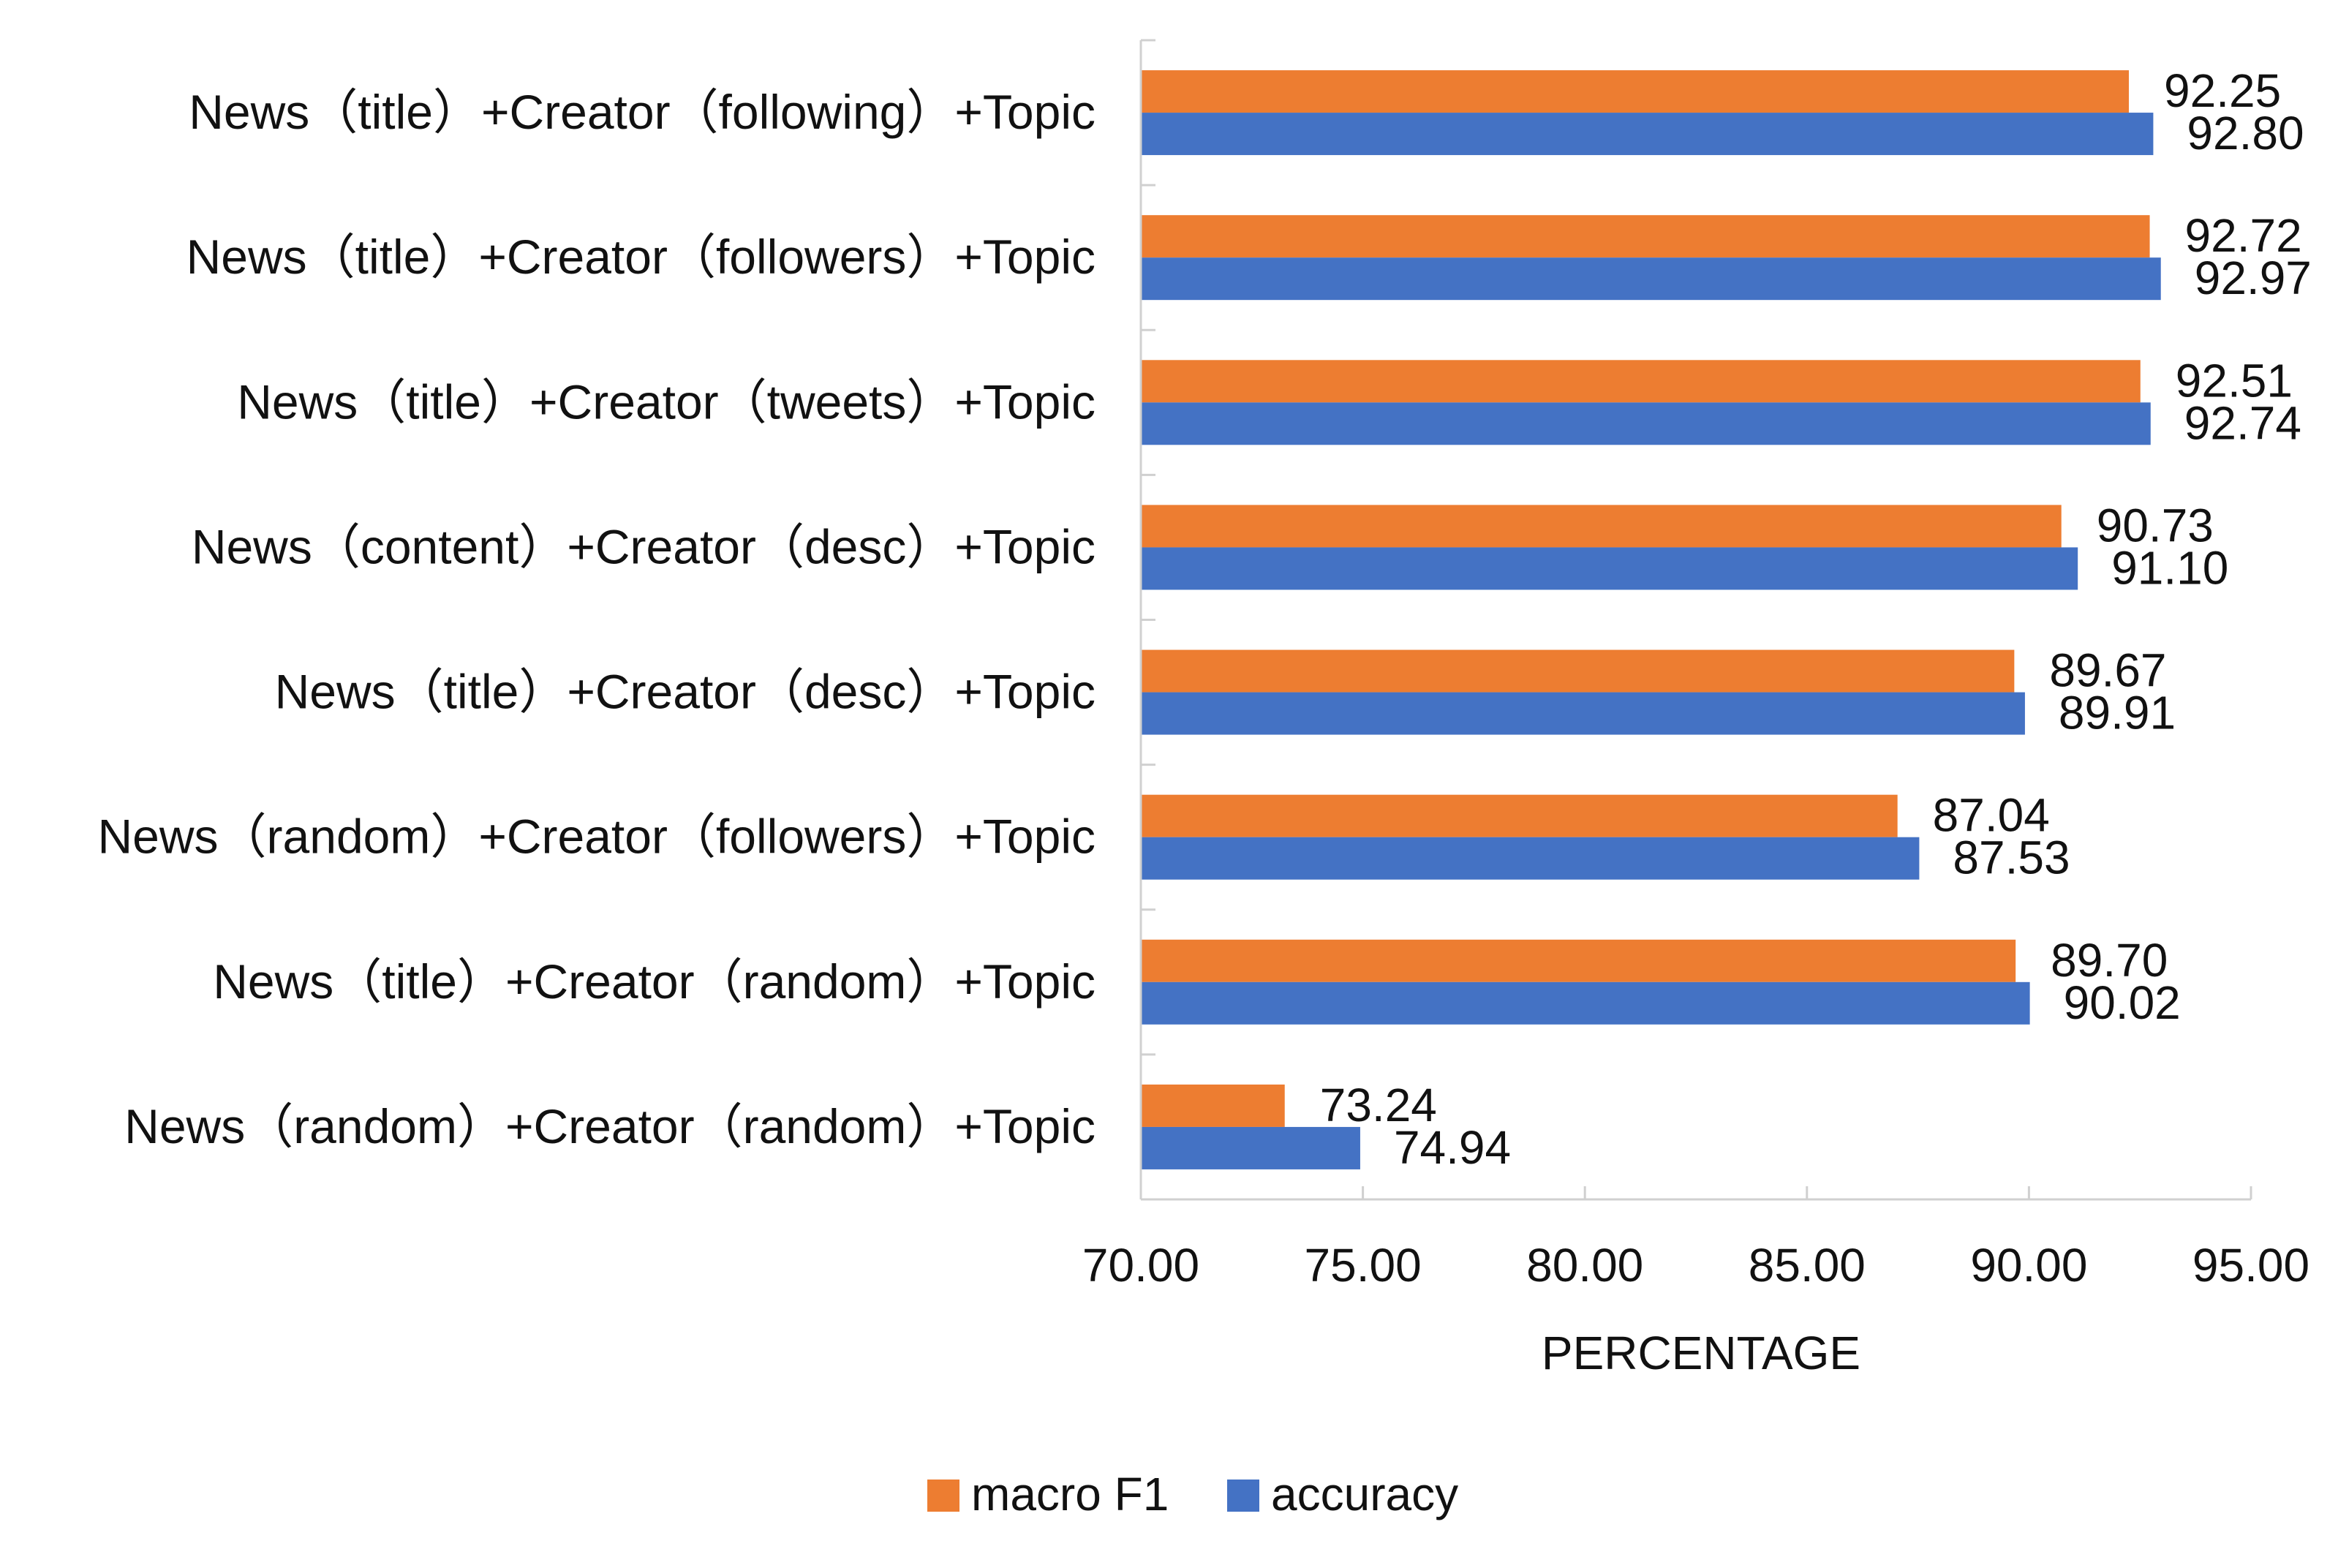 Image resolution: width=2338 pixels, height=1568 pixels. I want to click on value-label-macro-f1: 90.73, so click(2155, 525).